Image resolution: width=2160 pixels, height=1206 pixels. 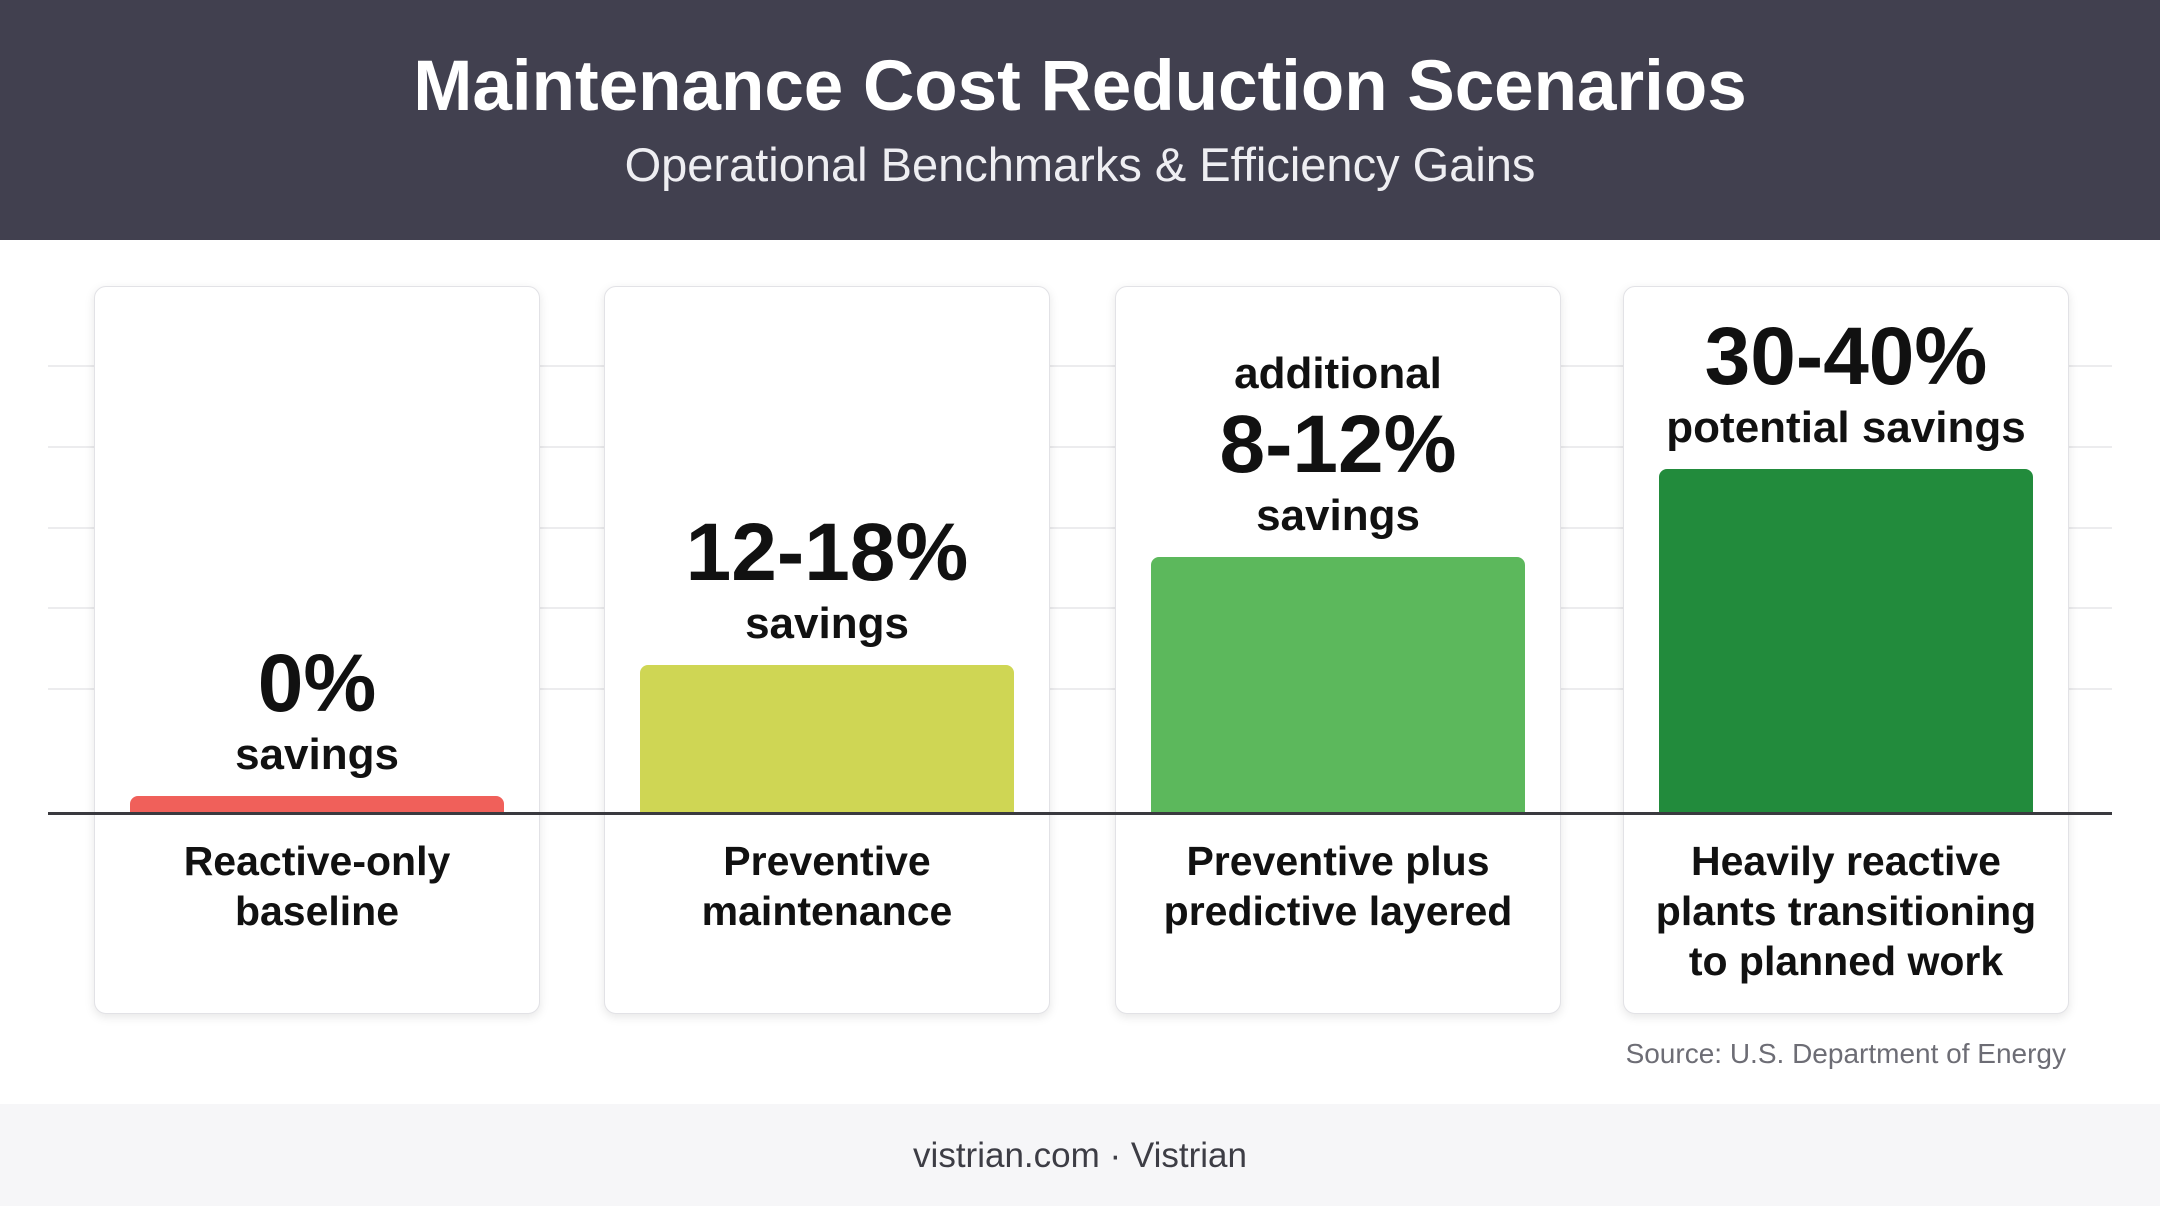 I want to click on value-label: additional 8-12% savings, so click(x=1338, y=445).